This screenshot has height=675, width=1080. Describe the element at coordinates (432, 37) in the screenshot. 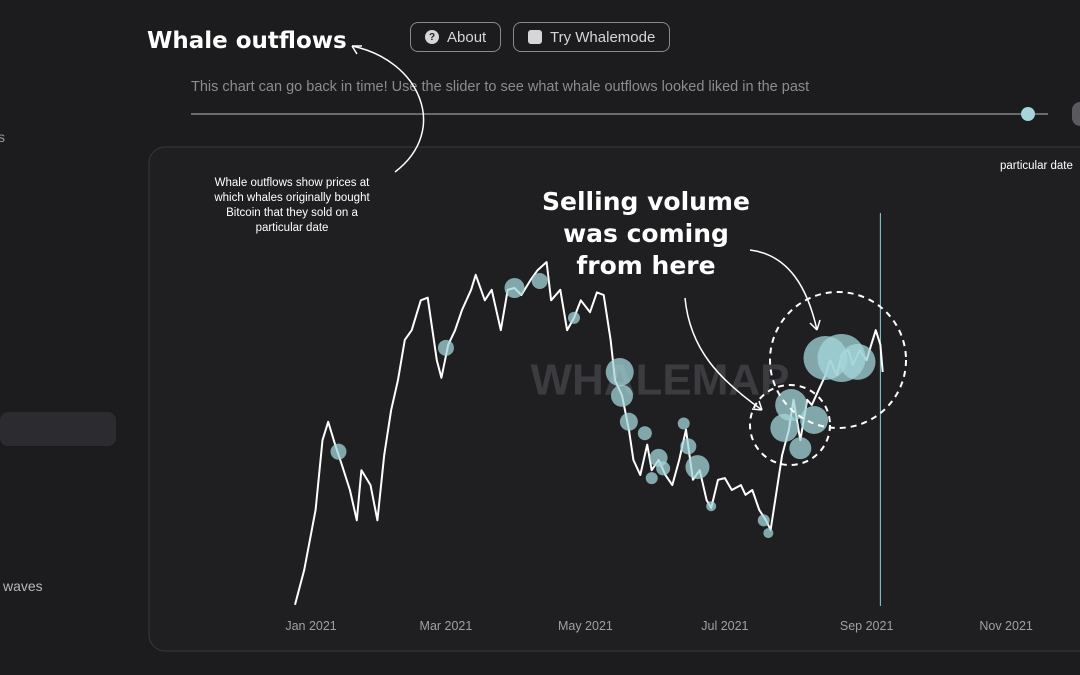

I see `help-icon: ?` at that location.